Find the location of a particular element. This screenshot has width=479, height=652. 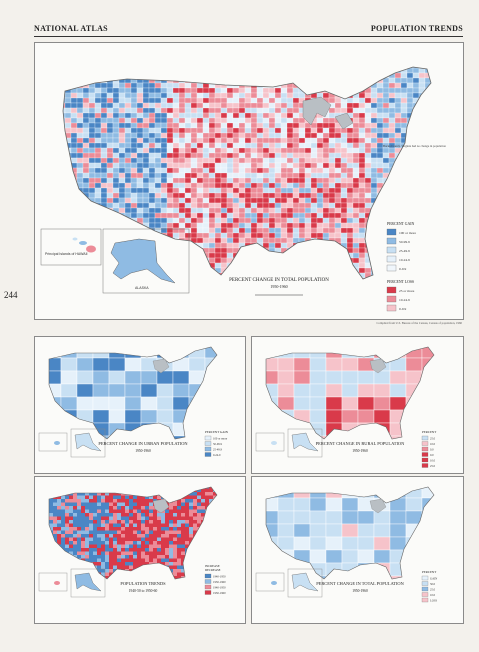

hawaii-label: Principal Islands of HAWAII is located at coordinates (66, 254).